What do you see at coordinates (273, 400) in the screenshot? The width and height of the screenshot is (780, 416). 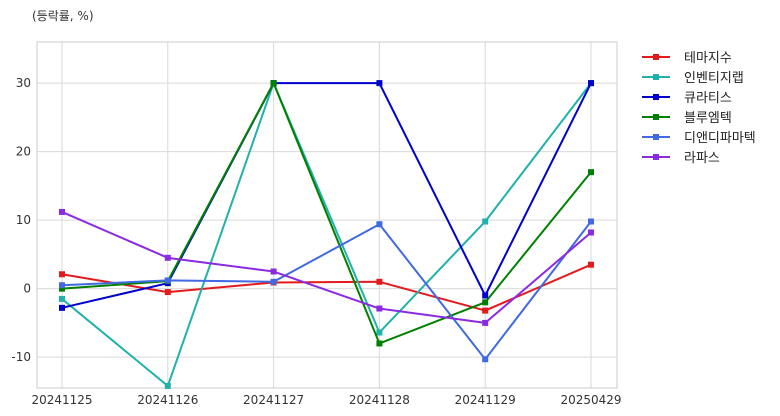 I see `x-tick-label: 20241127` at bounding box center [273, 400].